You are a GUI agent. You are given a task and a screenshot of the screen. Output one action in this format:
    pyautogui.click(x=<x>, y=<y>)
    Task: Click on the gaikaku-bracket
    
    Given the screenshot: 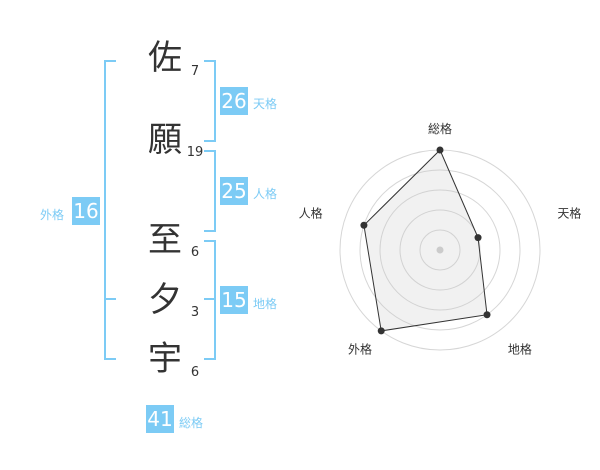 What is the action you would take?
    pyautogui.click(x=110, y=210)
    